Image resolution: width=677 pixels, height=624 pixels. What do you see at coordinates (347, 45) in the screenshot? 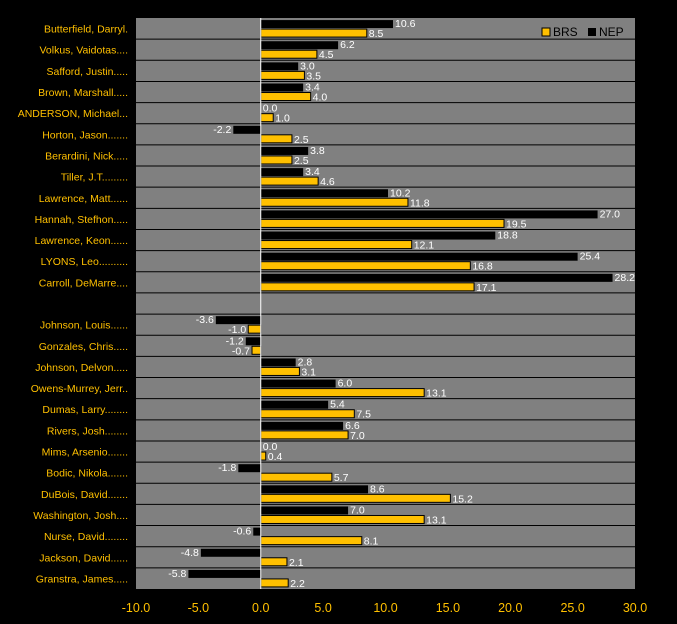
I see `value-label-nep: 6.2` at bounding box center [347, 45].